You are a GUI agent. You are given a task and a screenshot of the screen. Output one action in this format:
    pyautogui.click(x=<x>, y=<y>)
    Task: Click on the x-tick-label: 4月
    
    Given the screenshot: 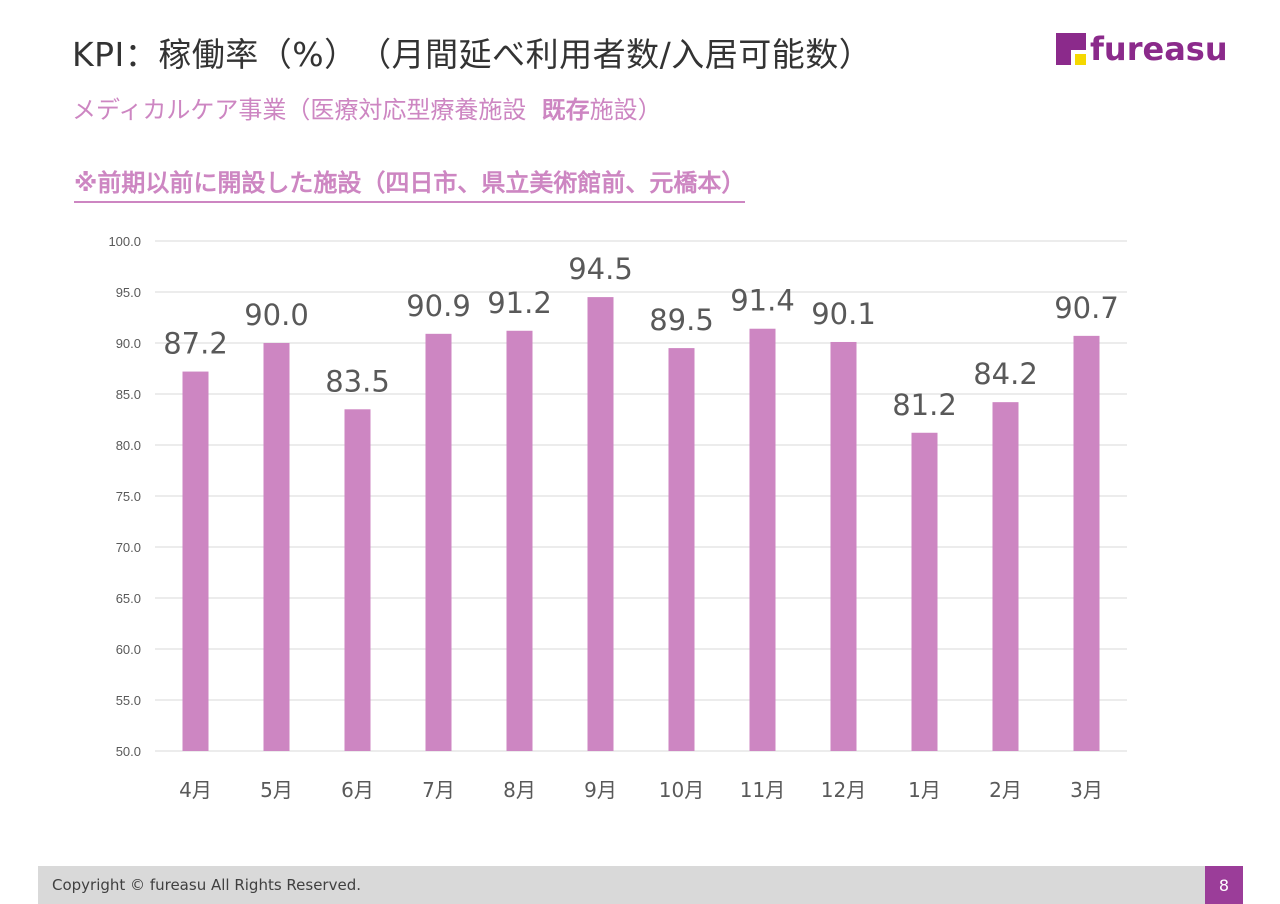 What is the action you would take?
    pyautogui.click(x=195, y=790)
    